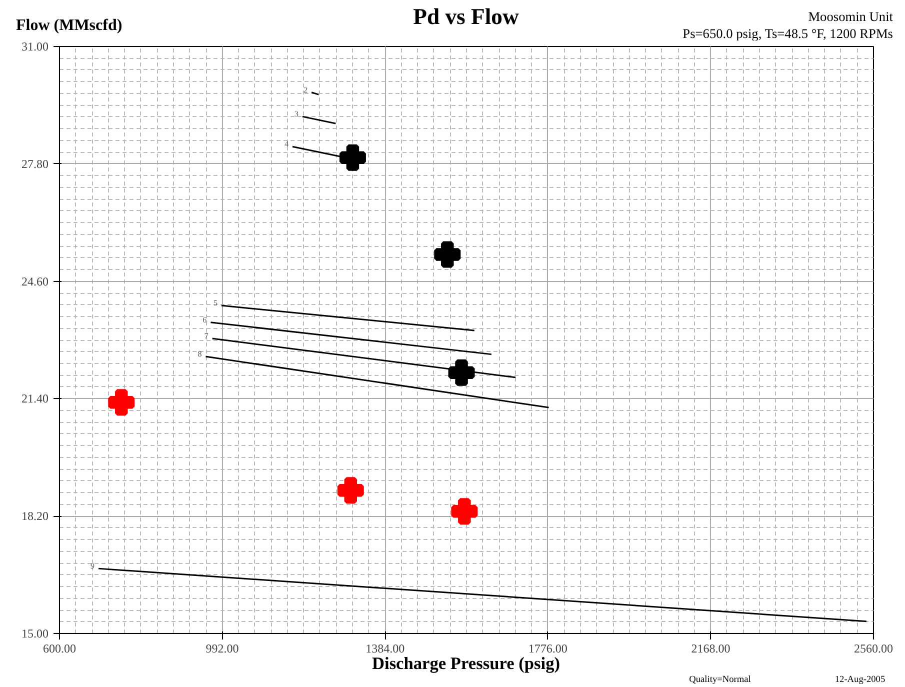  What do you see at coordinates (92, 566) in the screenshot?
I see `series-label: 9` at bounding box center [92, 566].